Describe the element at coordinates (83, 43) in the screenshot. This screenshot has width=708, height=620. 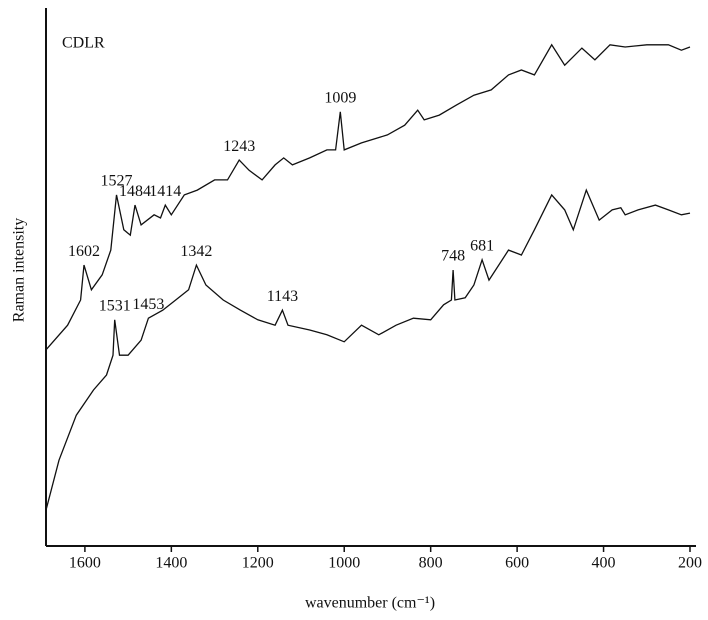
I see `chart-annotation: CDLR` at that location.